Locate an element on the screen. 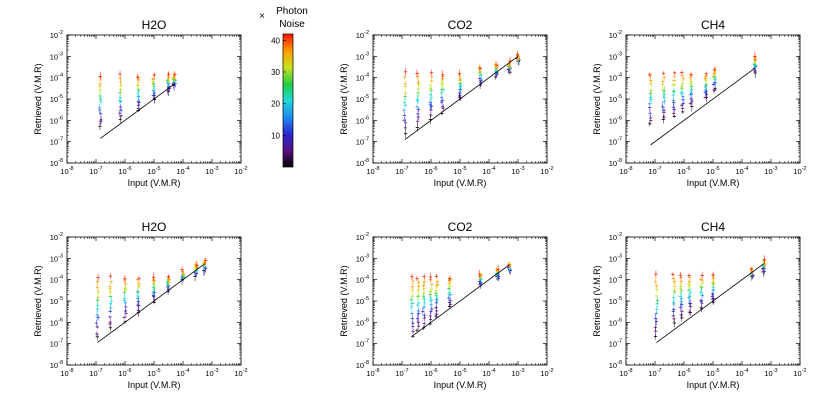 This screenshot has height=407, width=830. colorbar: × Photon Noise 10 20 30 40 is located at coordinates (283, 87).